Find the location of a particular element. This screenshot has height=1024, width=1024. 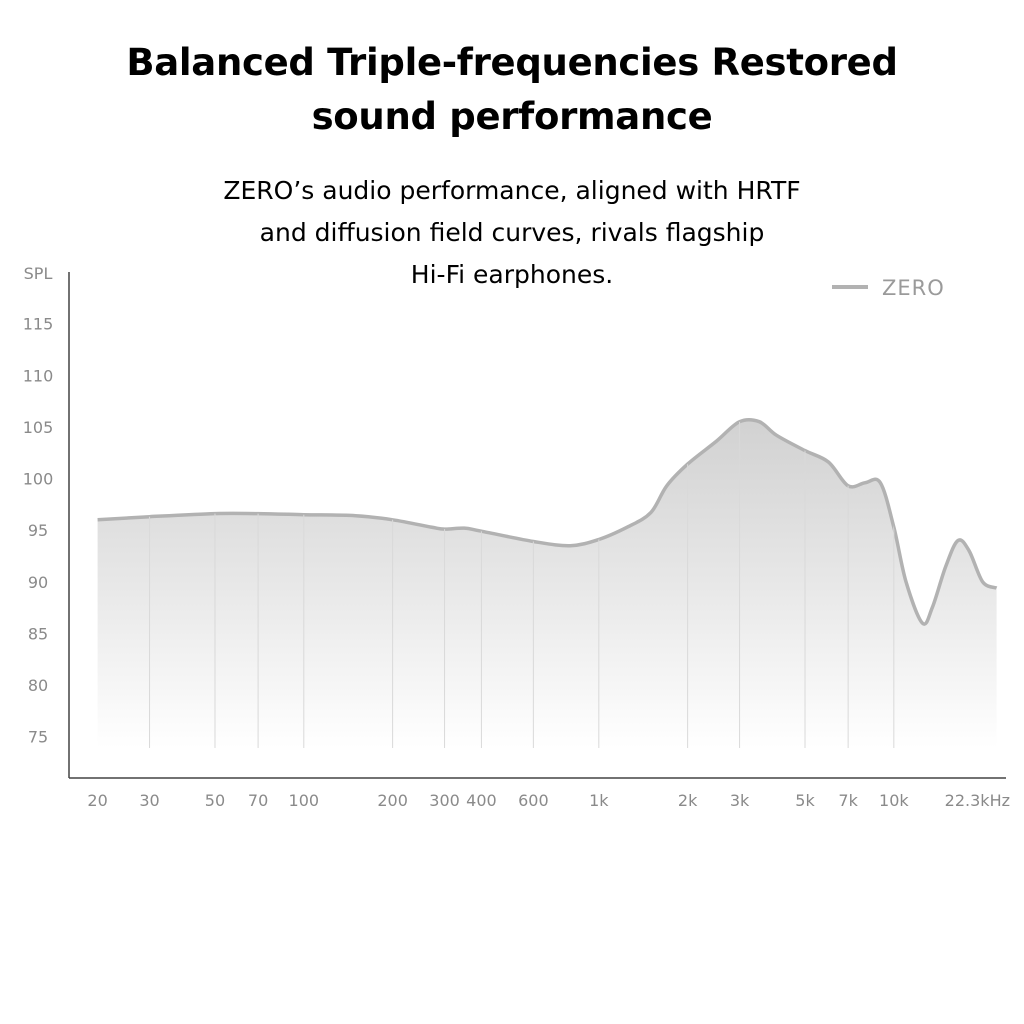

x-tick-label-400: 400 is located at coordinates (481, 800).